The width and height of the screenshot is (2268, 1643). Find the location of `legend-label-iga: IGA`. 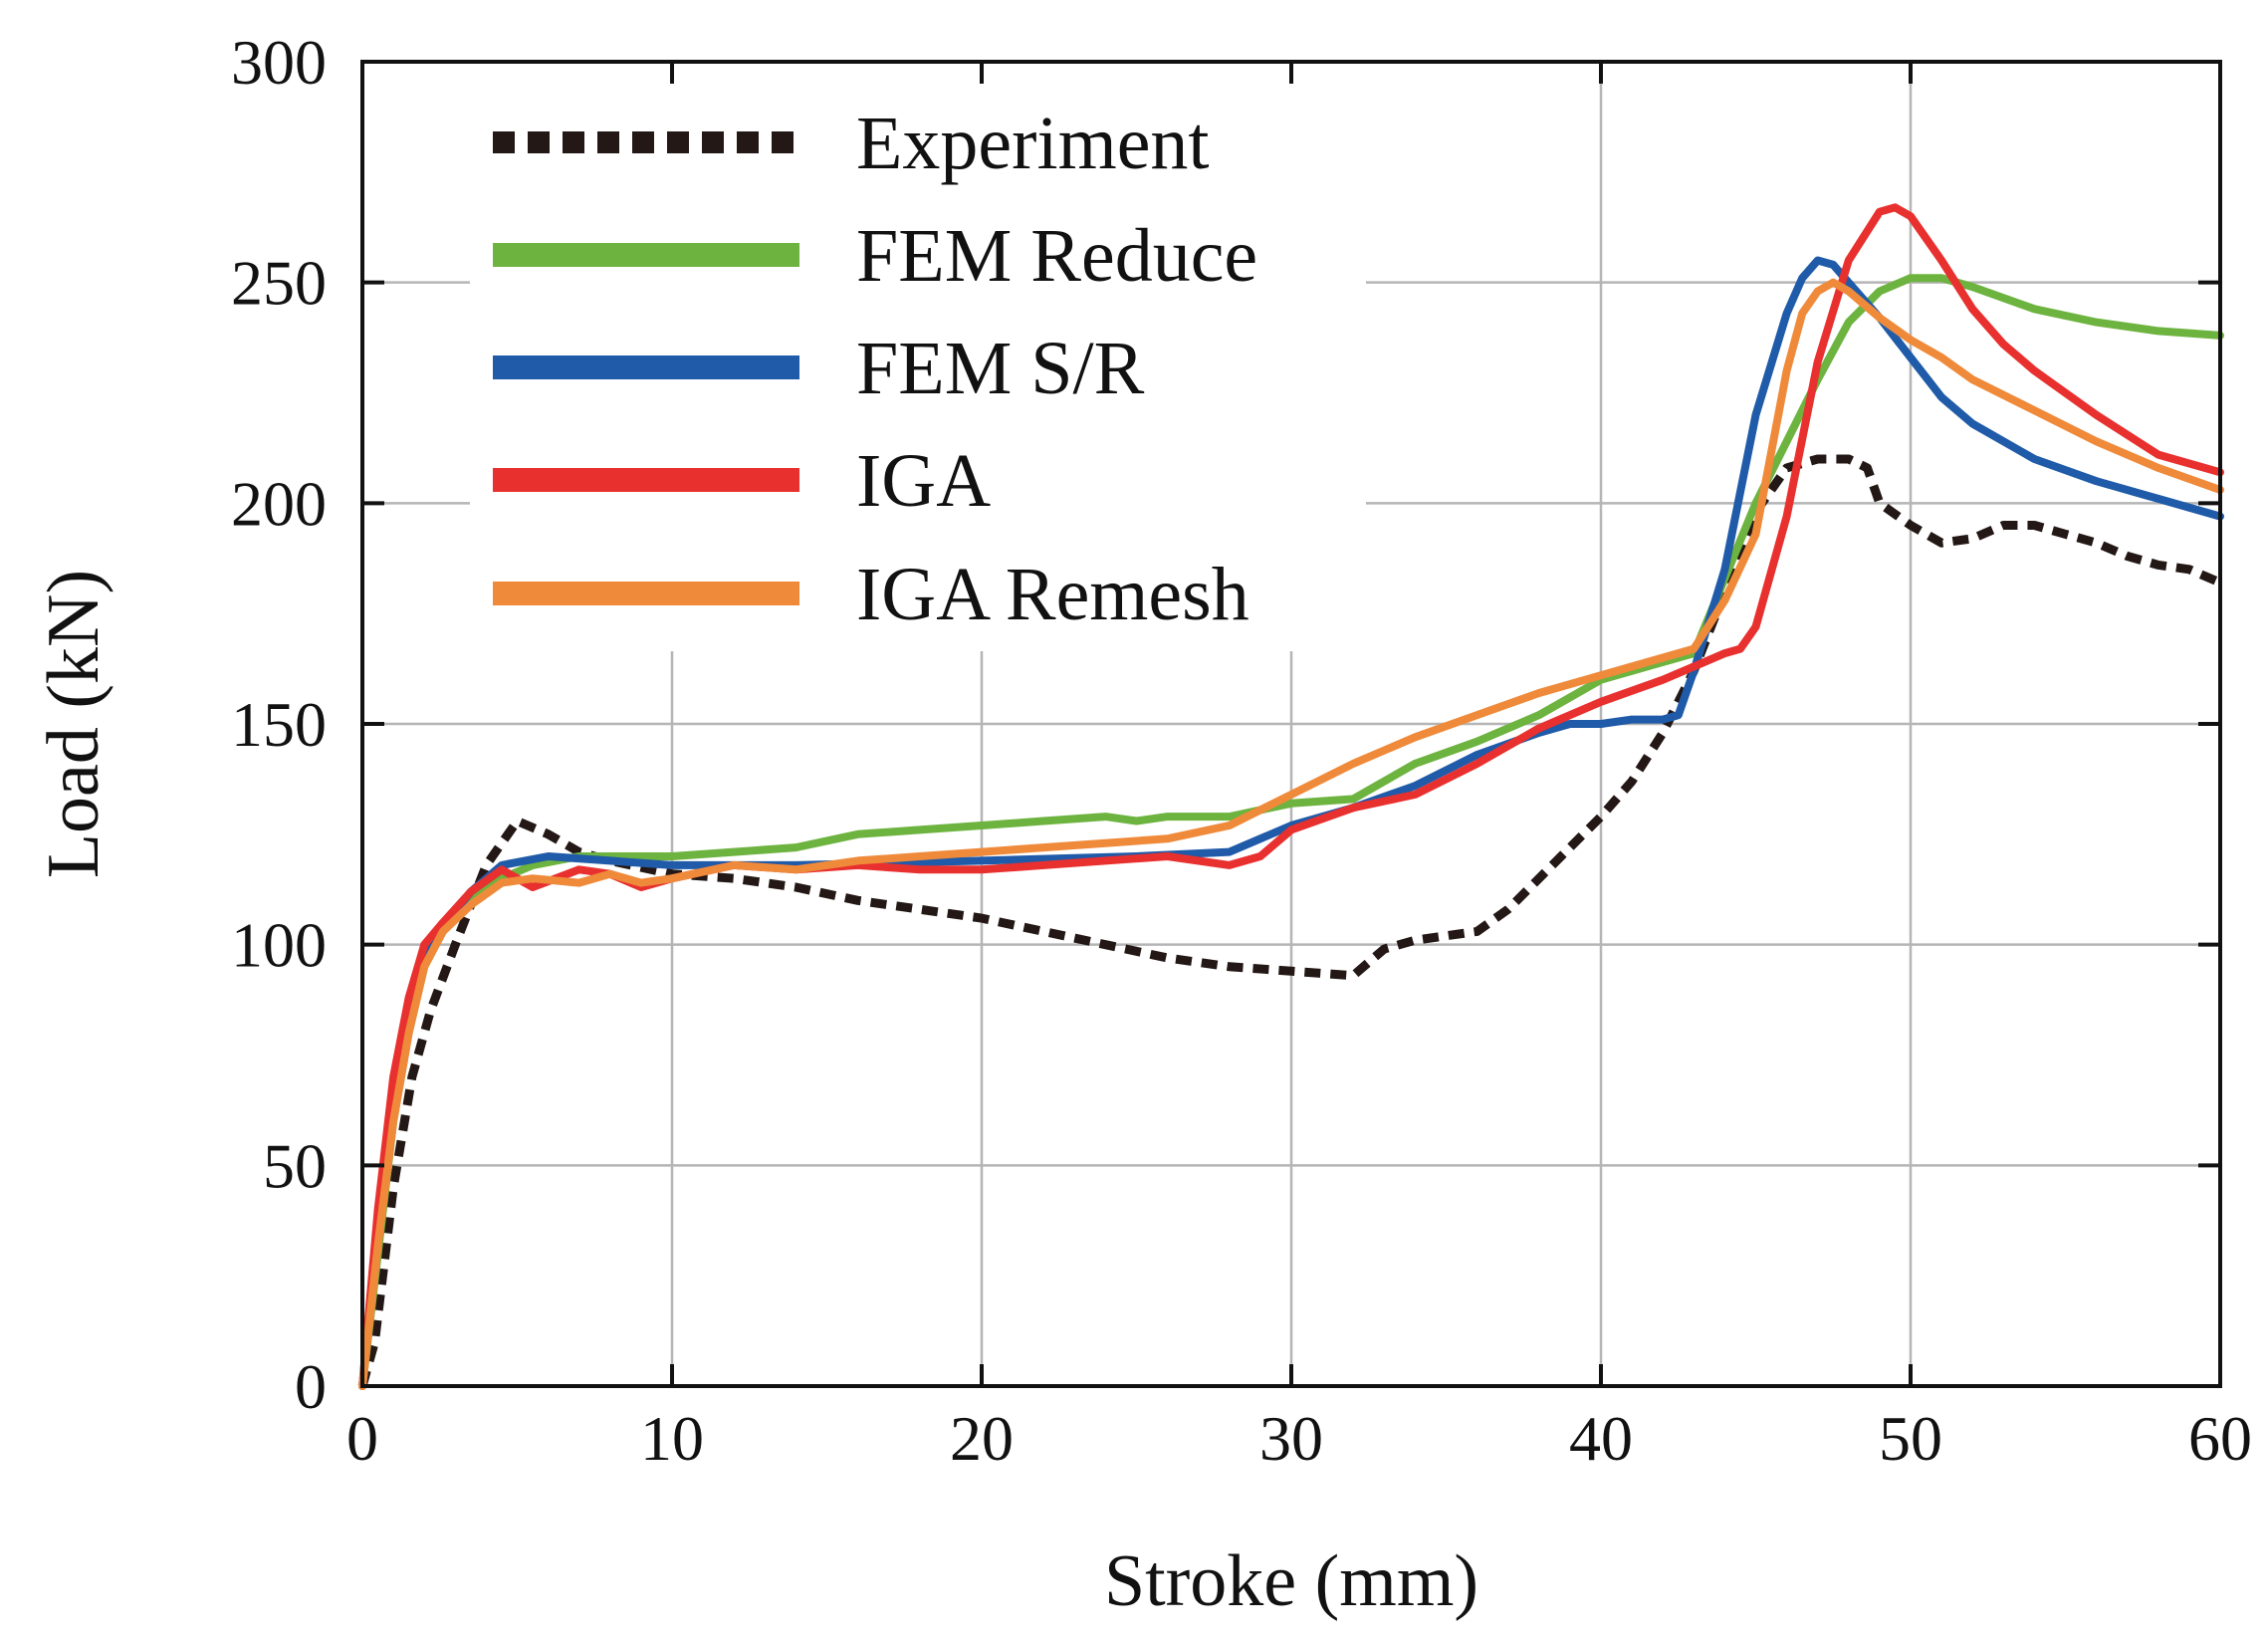

legend-label-iga: IGA is located at coordinates (923, 481).